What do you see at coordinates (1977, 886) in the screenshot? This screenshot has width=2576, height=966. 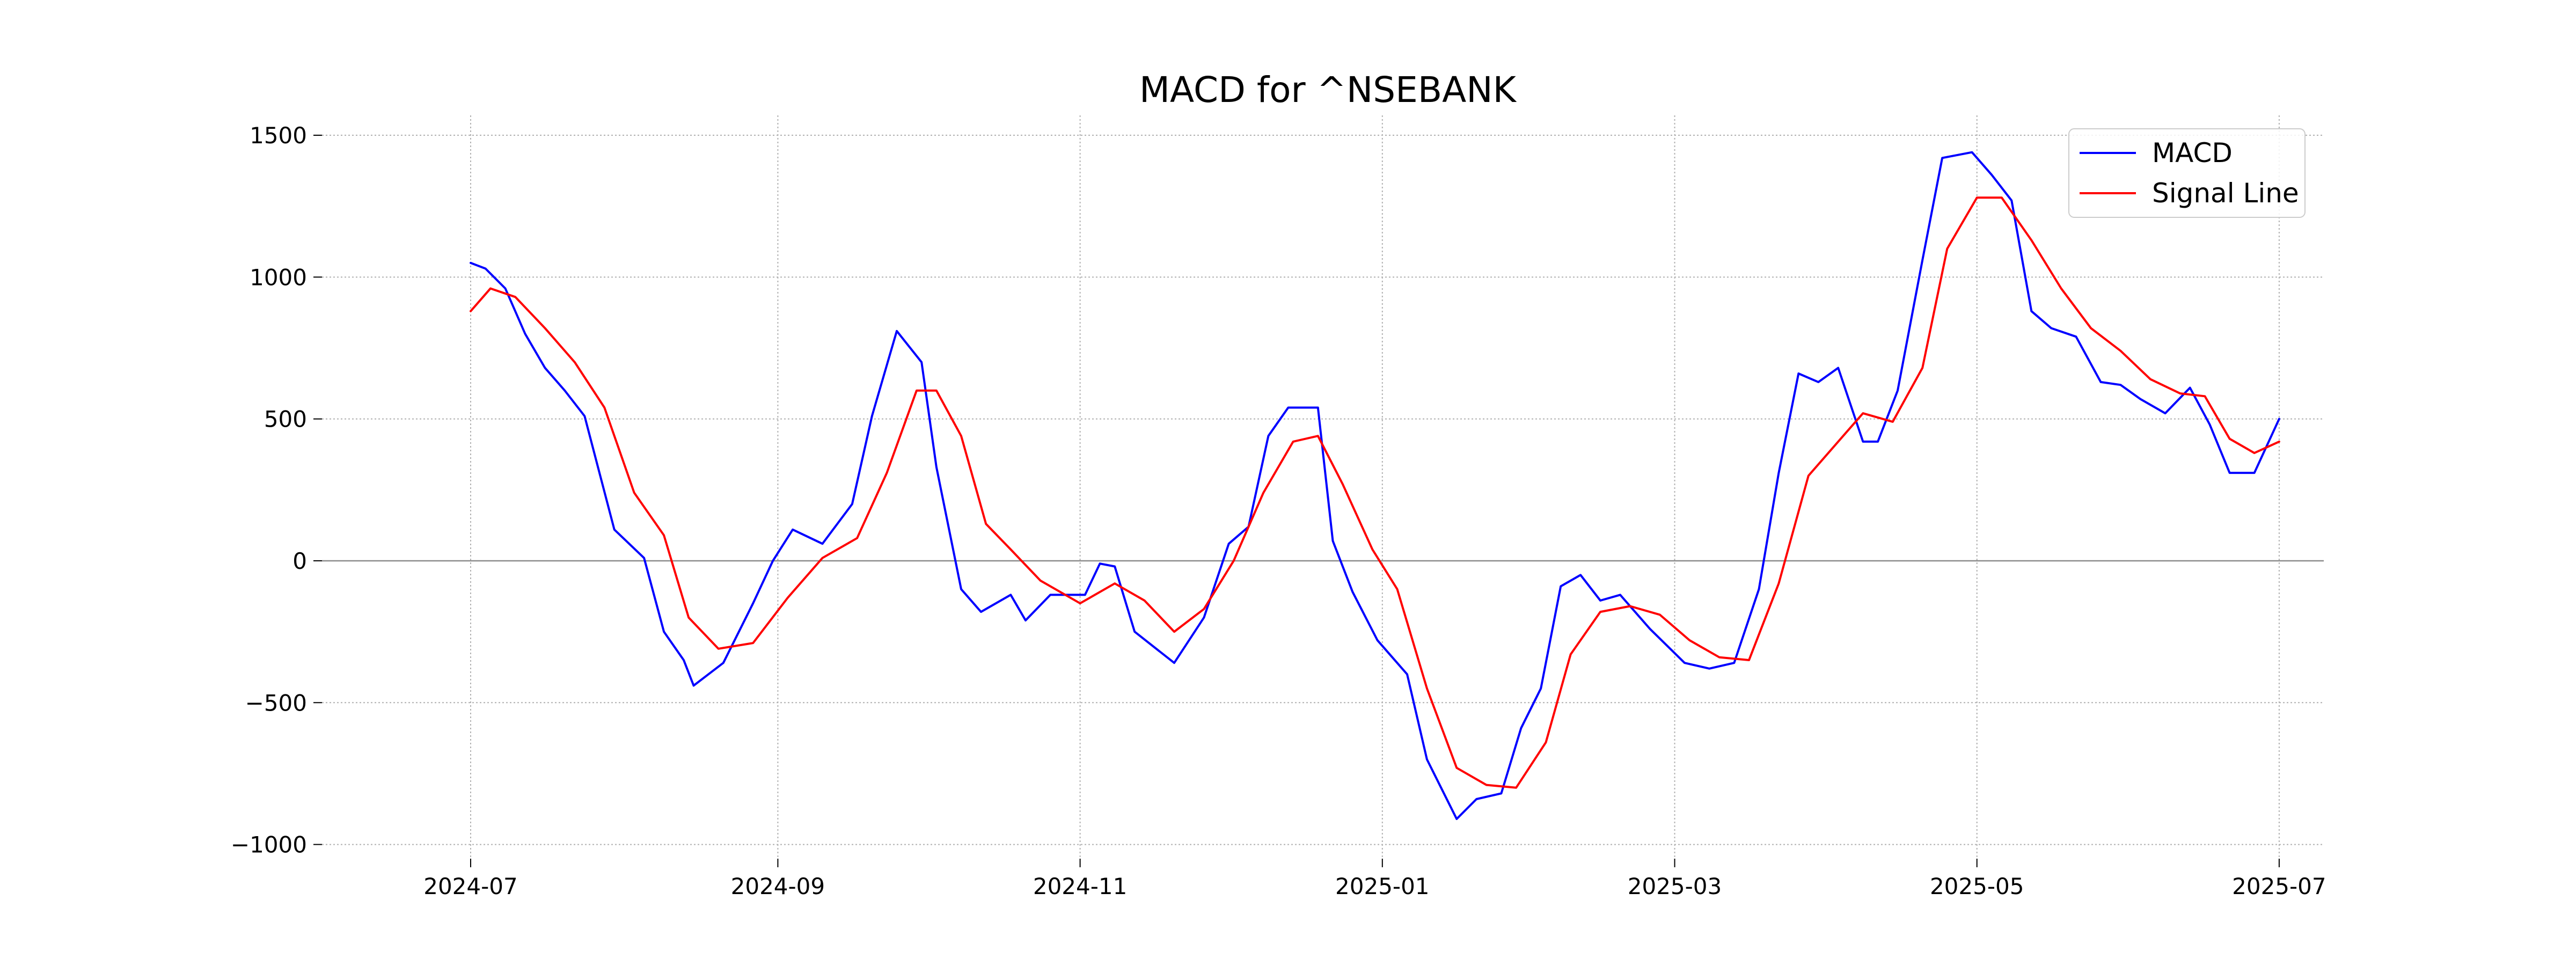 I see `x-tick-label: 2025-05` at bounding box center [1977, 886].